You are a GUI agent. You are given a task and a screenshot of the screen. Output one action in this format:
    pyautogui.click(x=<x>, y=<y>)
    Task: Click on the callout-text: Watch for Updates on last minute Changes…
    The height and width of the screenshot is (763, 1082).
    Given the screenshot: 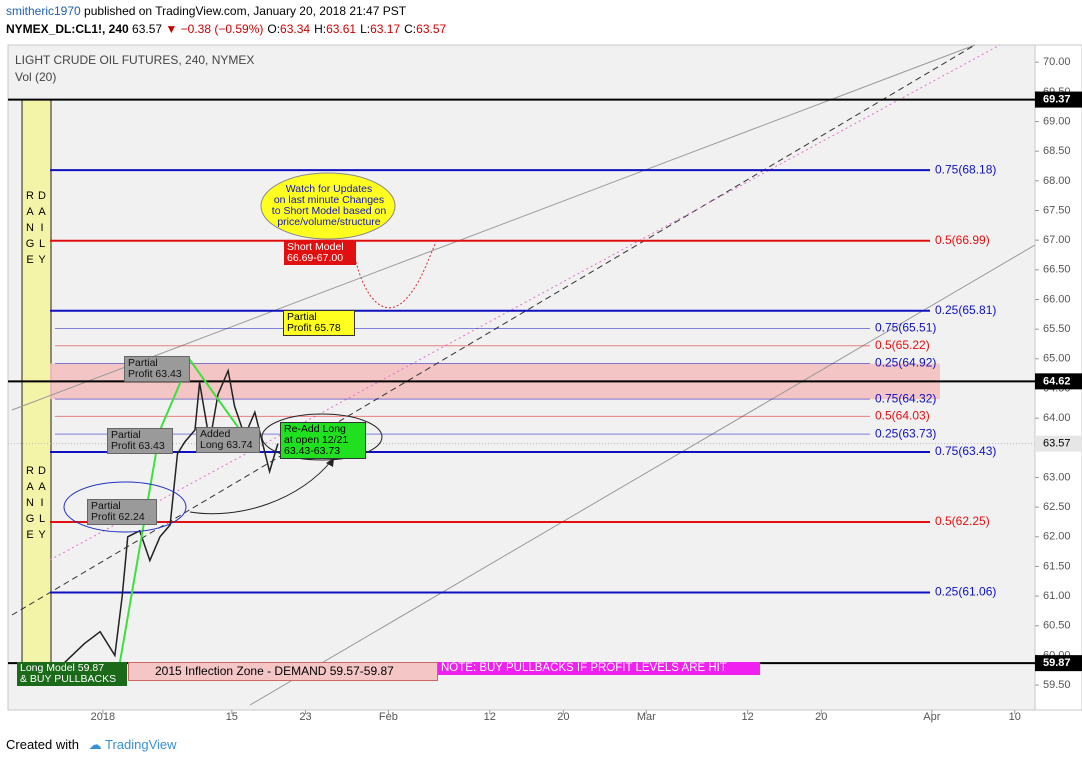 What is the action you would take?
    pyautogui.click(x=329, y=205)
    